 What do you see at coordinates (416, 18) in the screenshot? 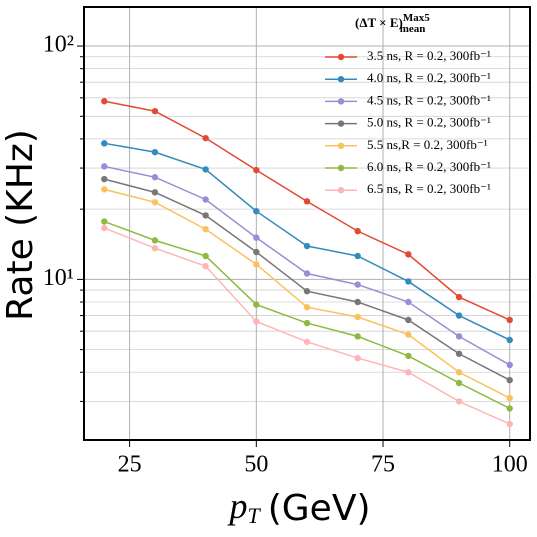
I see `legend-title-sup: Max5` at bounding box center [416, 18].